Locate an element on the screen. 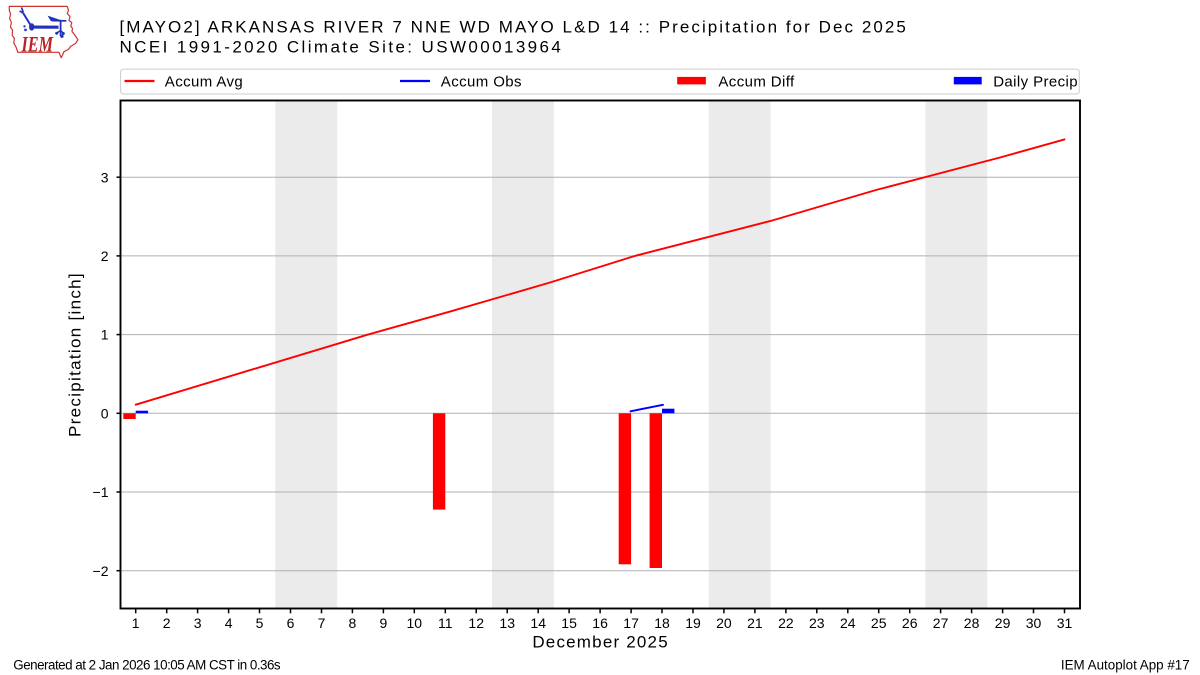  svg-text: 0 is located at coordinates (105, 413).